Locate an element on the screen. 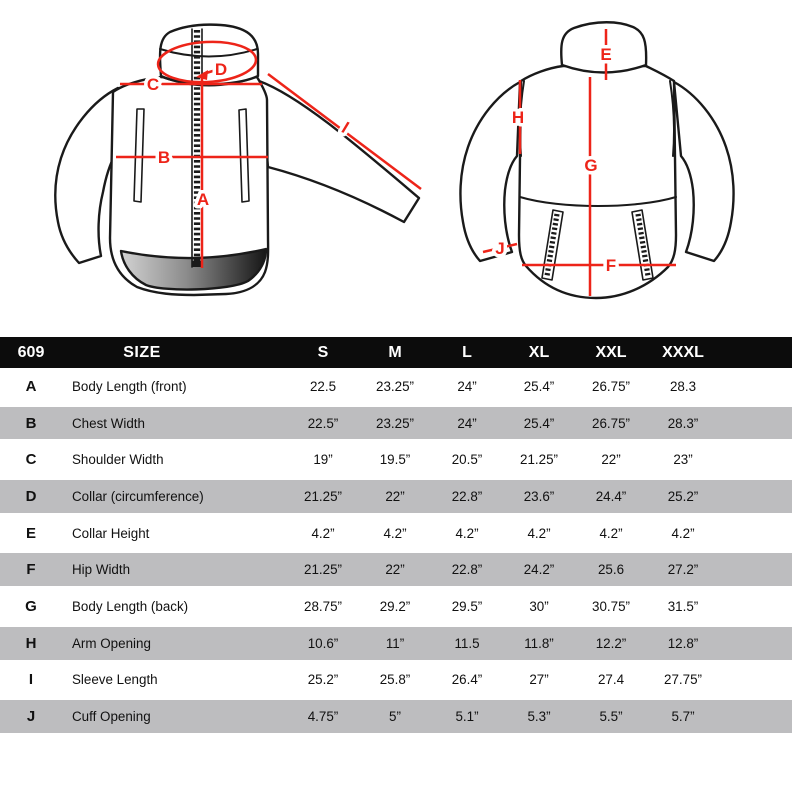 This screenshot has width=792, height=792. value-xl: 4.2” is located at coordinates (539, 533).